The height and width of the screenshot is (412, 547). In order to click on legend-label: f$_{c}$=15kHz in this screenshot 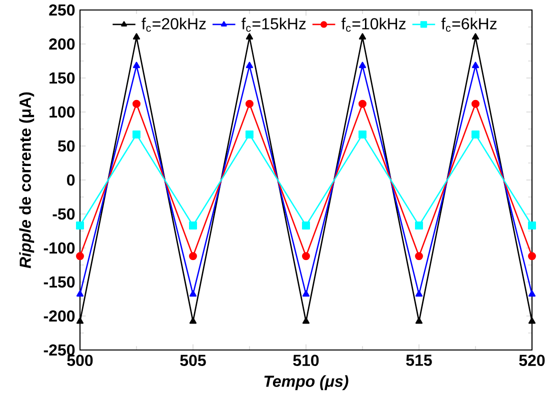, I will do `click(274, 25)`.